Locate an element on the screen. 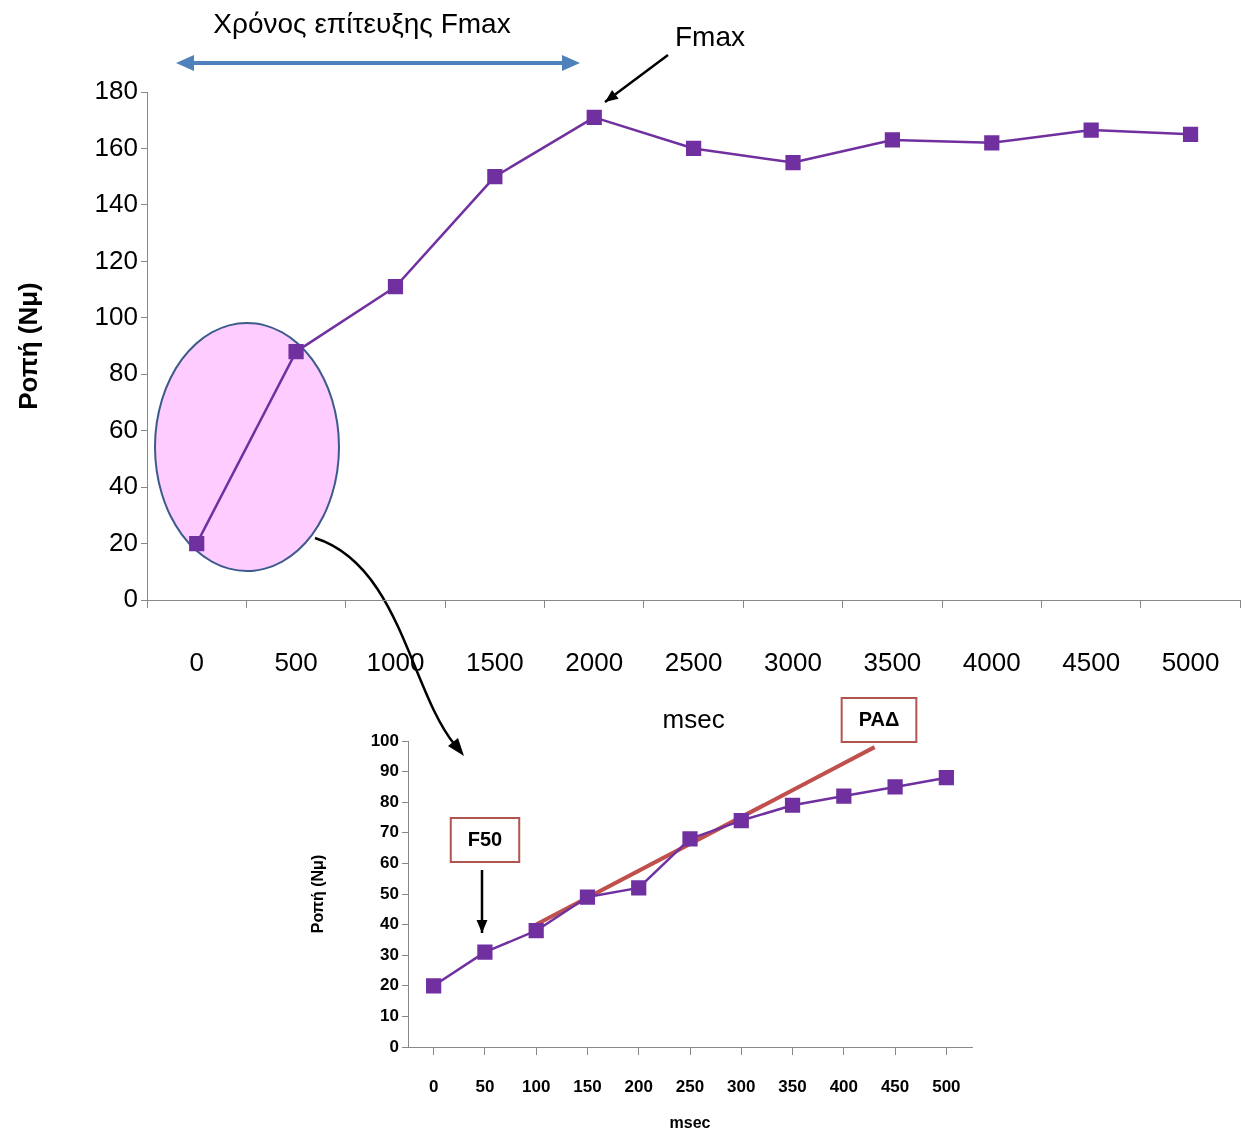 The width and height of the screenshot is (1260, 1137). y-tick-label: 50 is located at coordinates (389, 893).